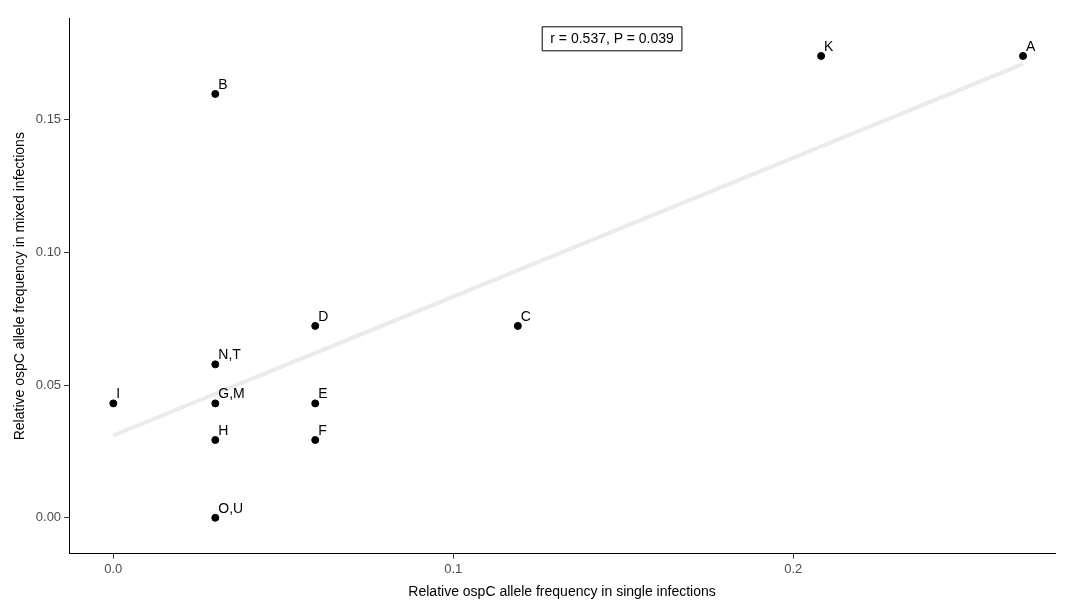 The height and width of the screenshot is (613, 1073). What do you see at coordinates (223, 429) in the screenshot?
I see `annotation: H` at bounding box center [223, 429].